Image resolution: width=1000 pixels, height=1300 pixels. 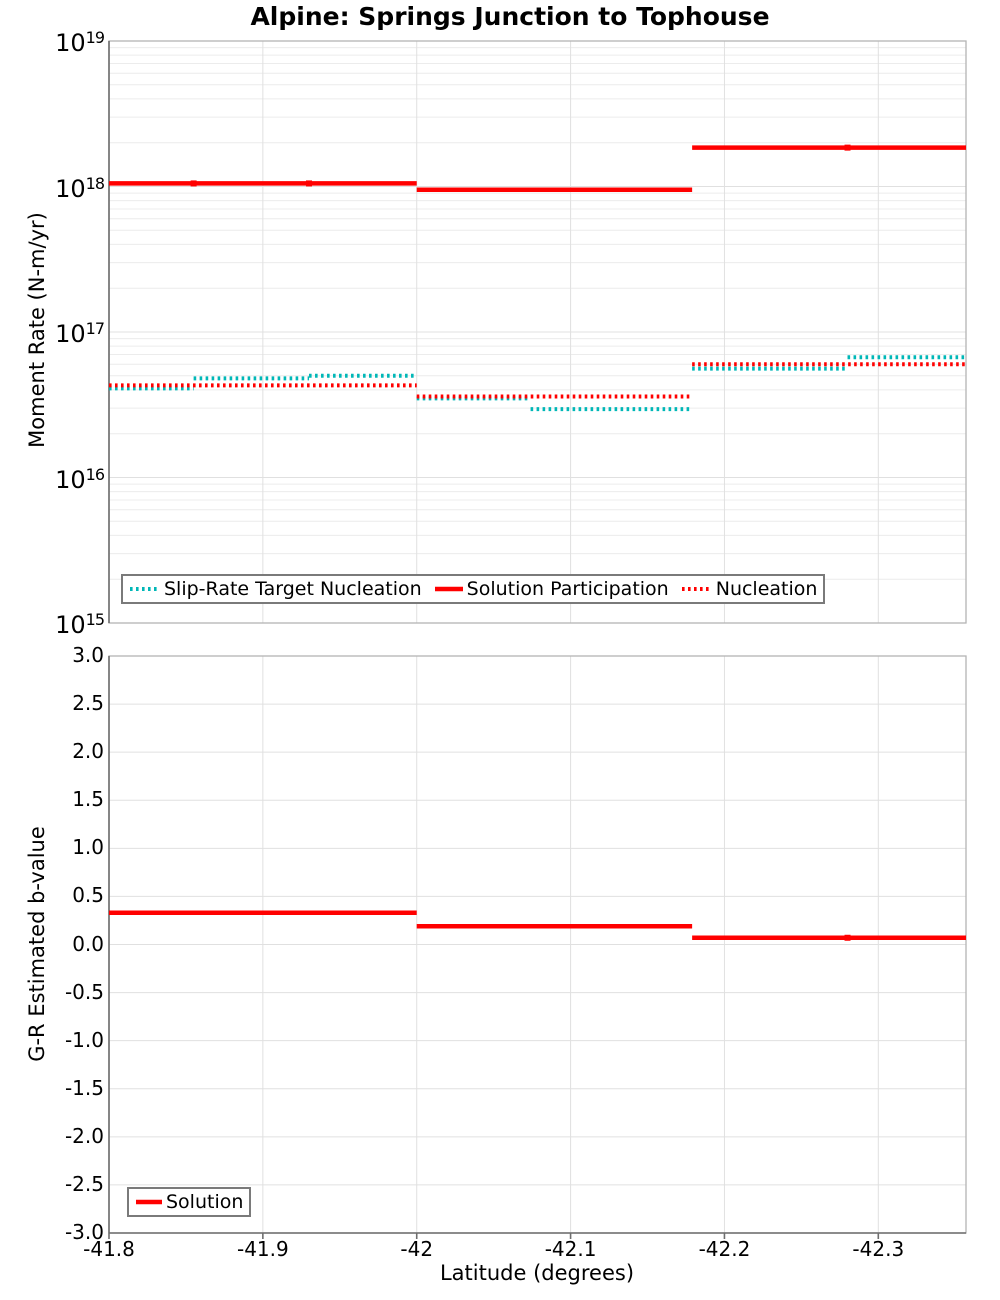 What do you see at coordinates (88, 847) in the screenshot?
I see `bottom-y-tick-label: 1.0` at bounding box center [88, 847].